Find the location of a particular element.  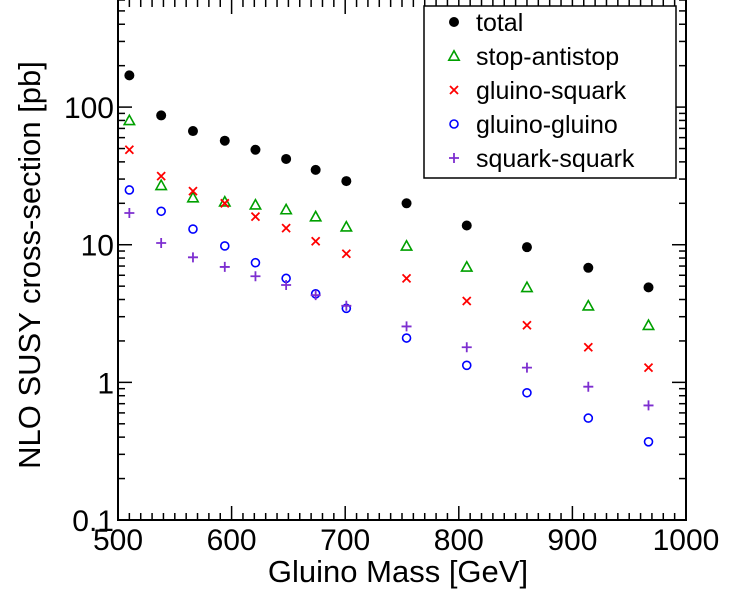

x-tick-label: 900 is located at coordinates (572, 540).